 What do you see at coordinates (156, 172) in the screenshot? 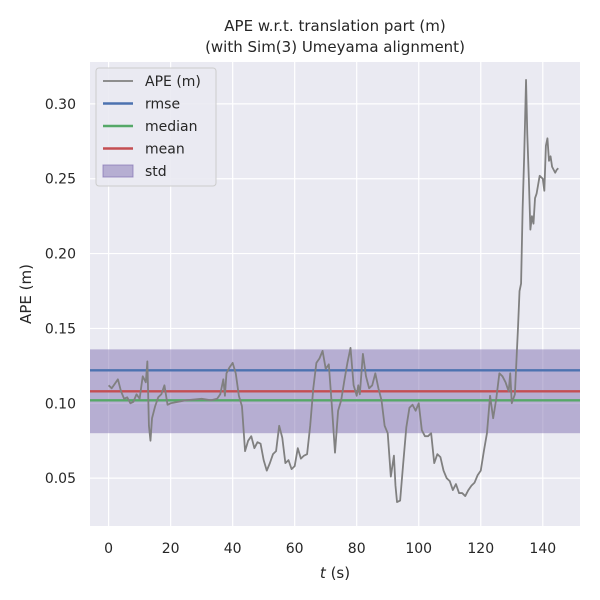
I see `legend-label: std` at bounding box center [156, 172].